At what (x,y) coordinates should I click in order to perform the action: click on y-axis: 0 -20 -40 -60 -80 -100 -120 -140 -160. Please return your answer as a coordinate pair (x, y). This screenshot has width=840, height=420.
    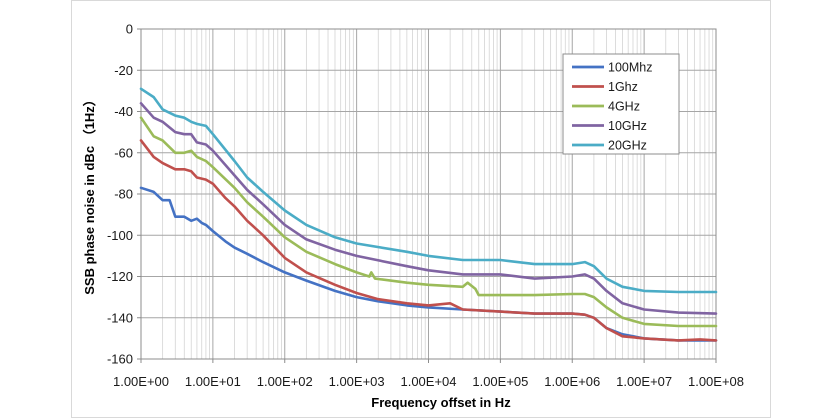
    Looking at the image, I should click on (124, 194).